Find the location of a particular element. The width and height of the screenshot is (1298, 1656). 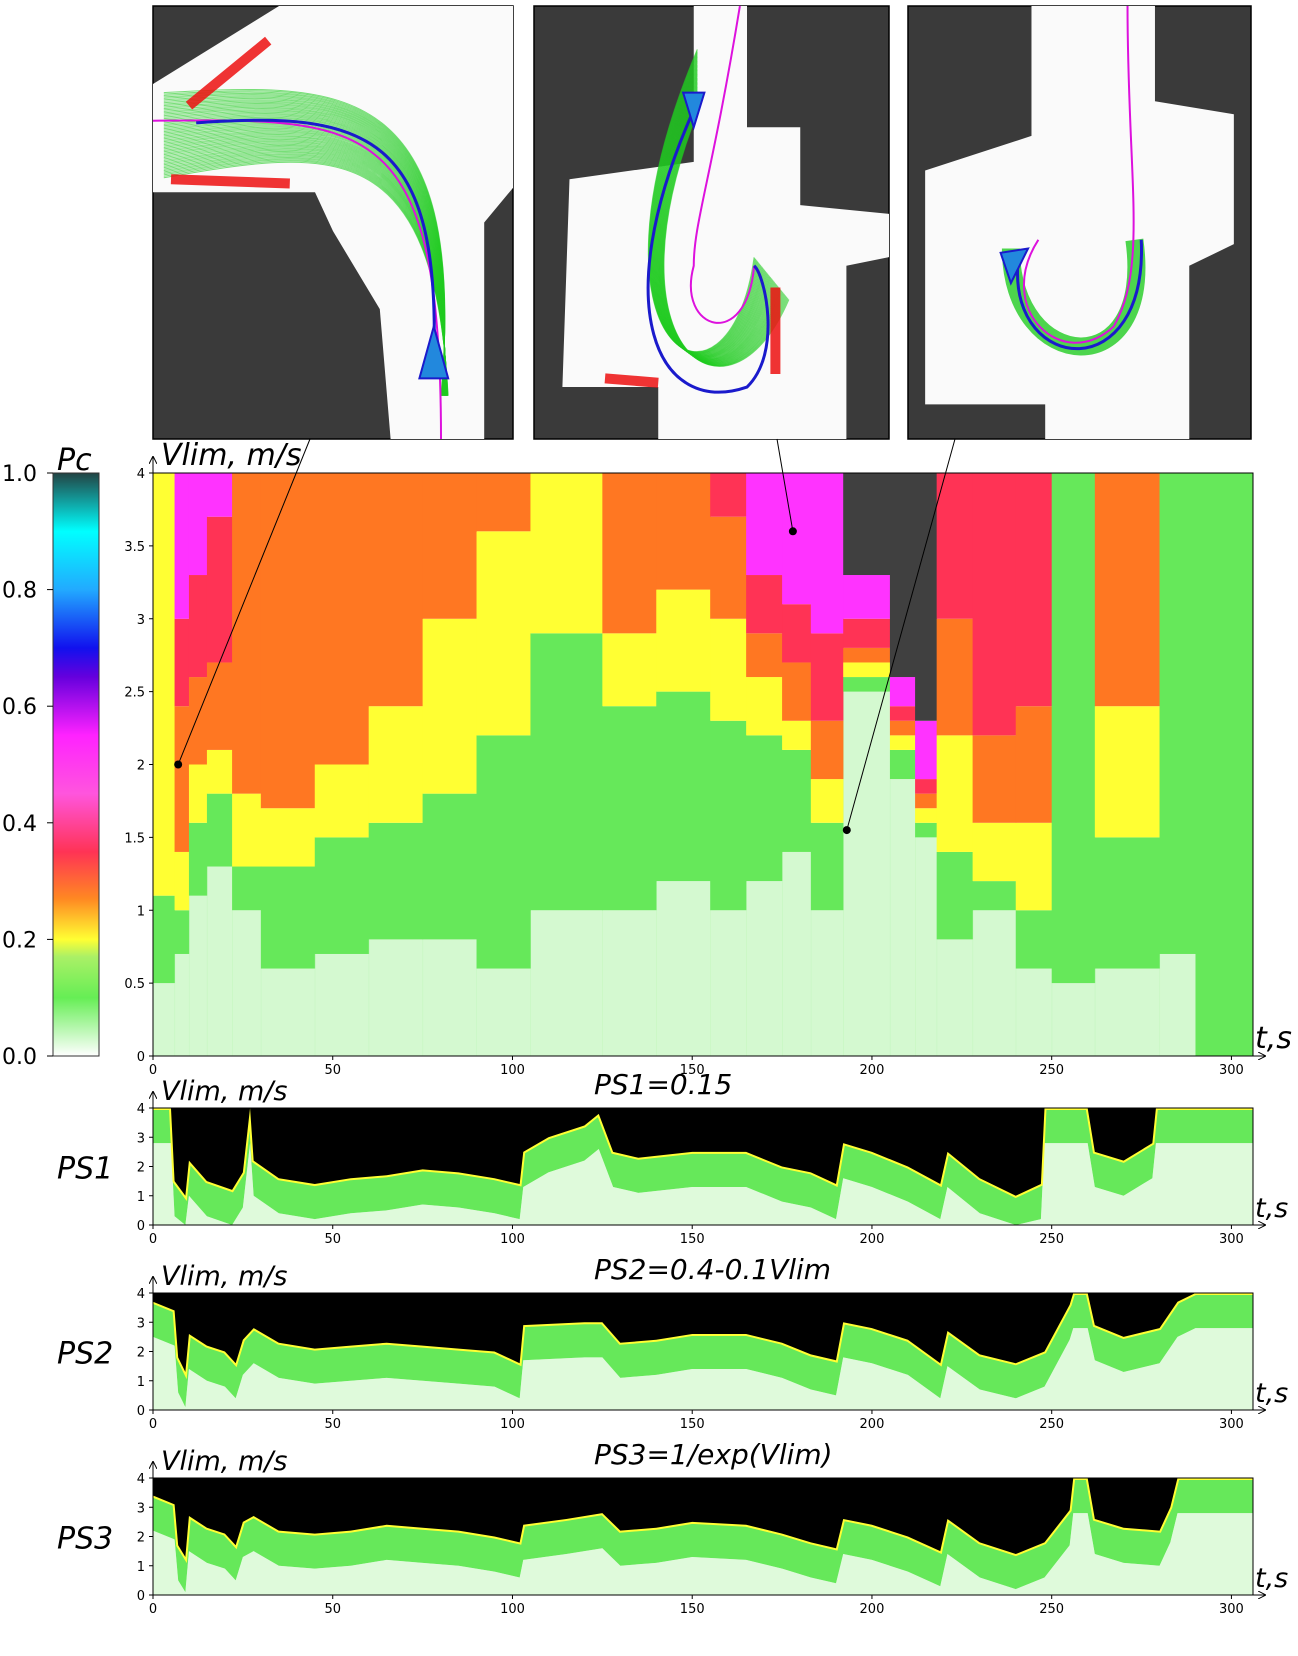

y-tick-label: 0.5 is located at coordinates (134, 984).